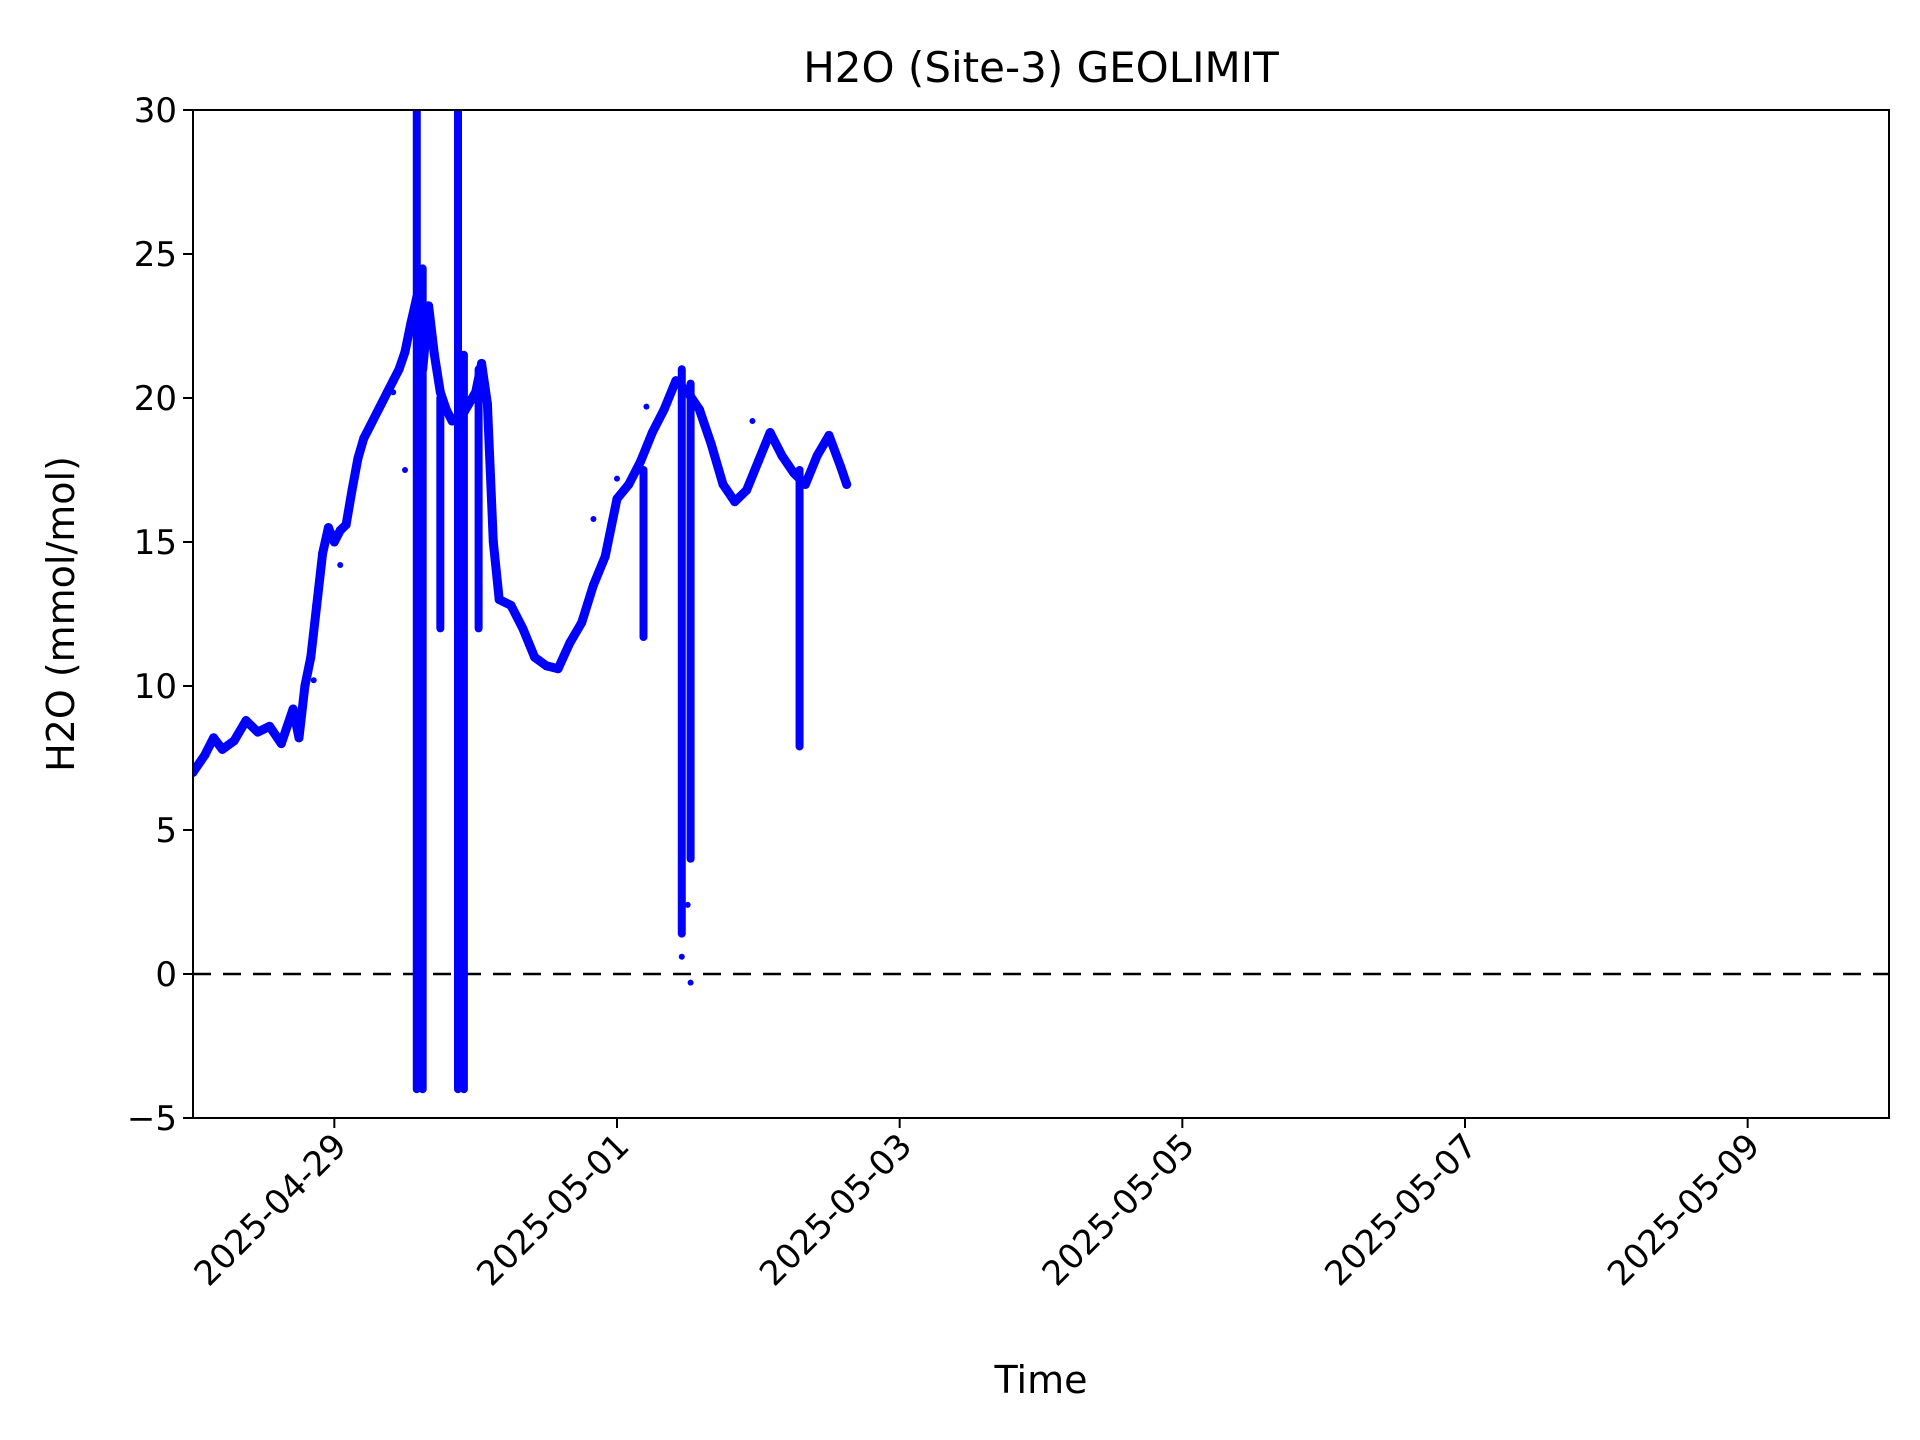  Describe the element at coordinates (160, 615) in the screenshot. I see `y-axis: −5 0 5 10 15 20 25 30` at that location.